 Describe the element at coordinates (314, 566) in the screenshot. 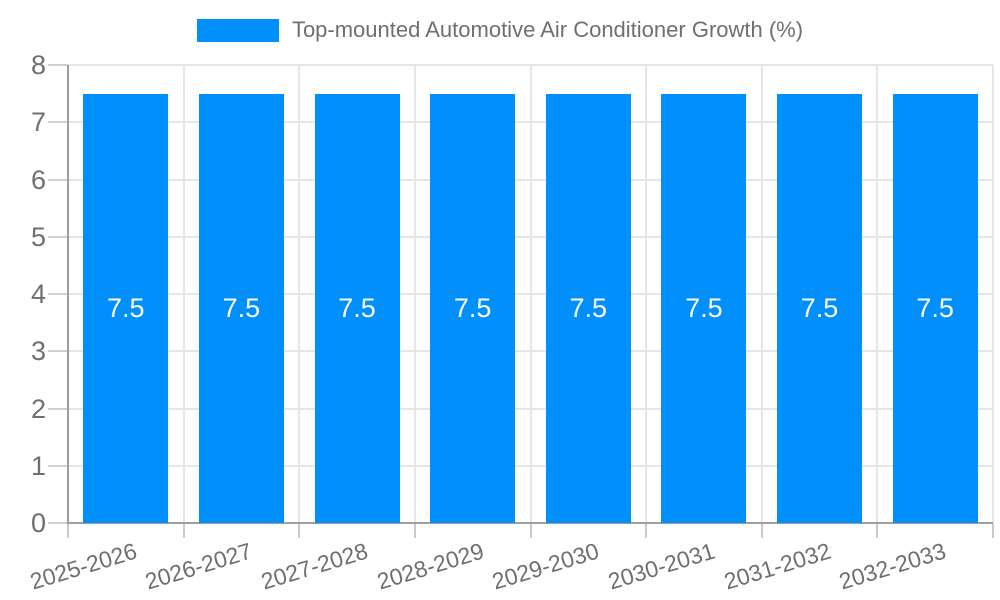

I see `x-tick-label: 2027-2028` at that location.